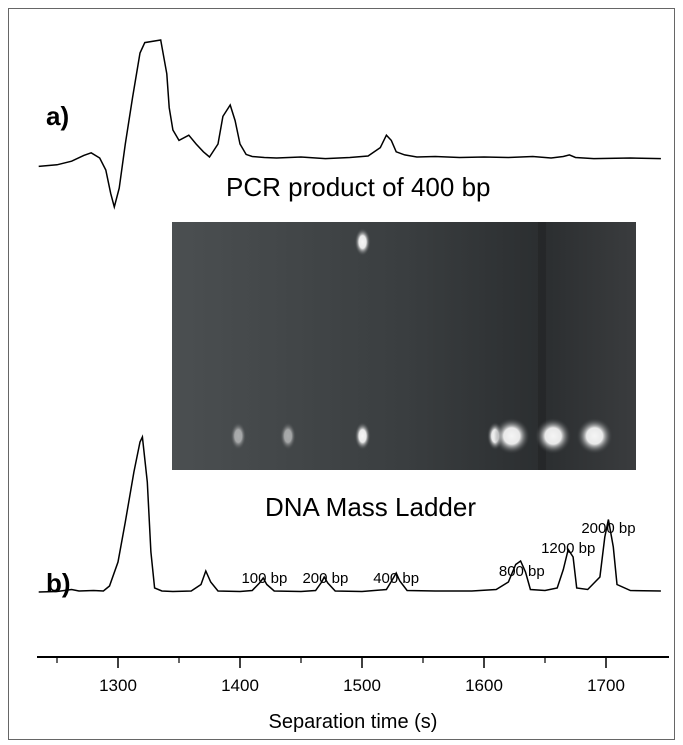 This screenshot has height=745, width=683. Describe the element at coordinates (396, 578) in the screenshot. I see `peak-annotation: 400 bp` at that location.